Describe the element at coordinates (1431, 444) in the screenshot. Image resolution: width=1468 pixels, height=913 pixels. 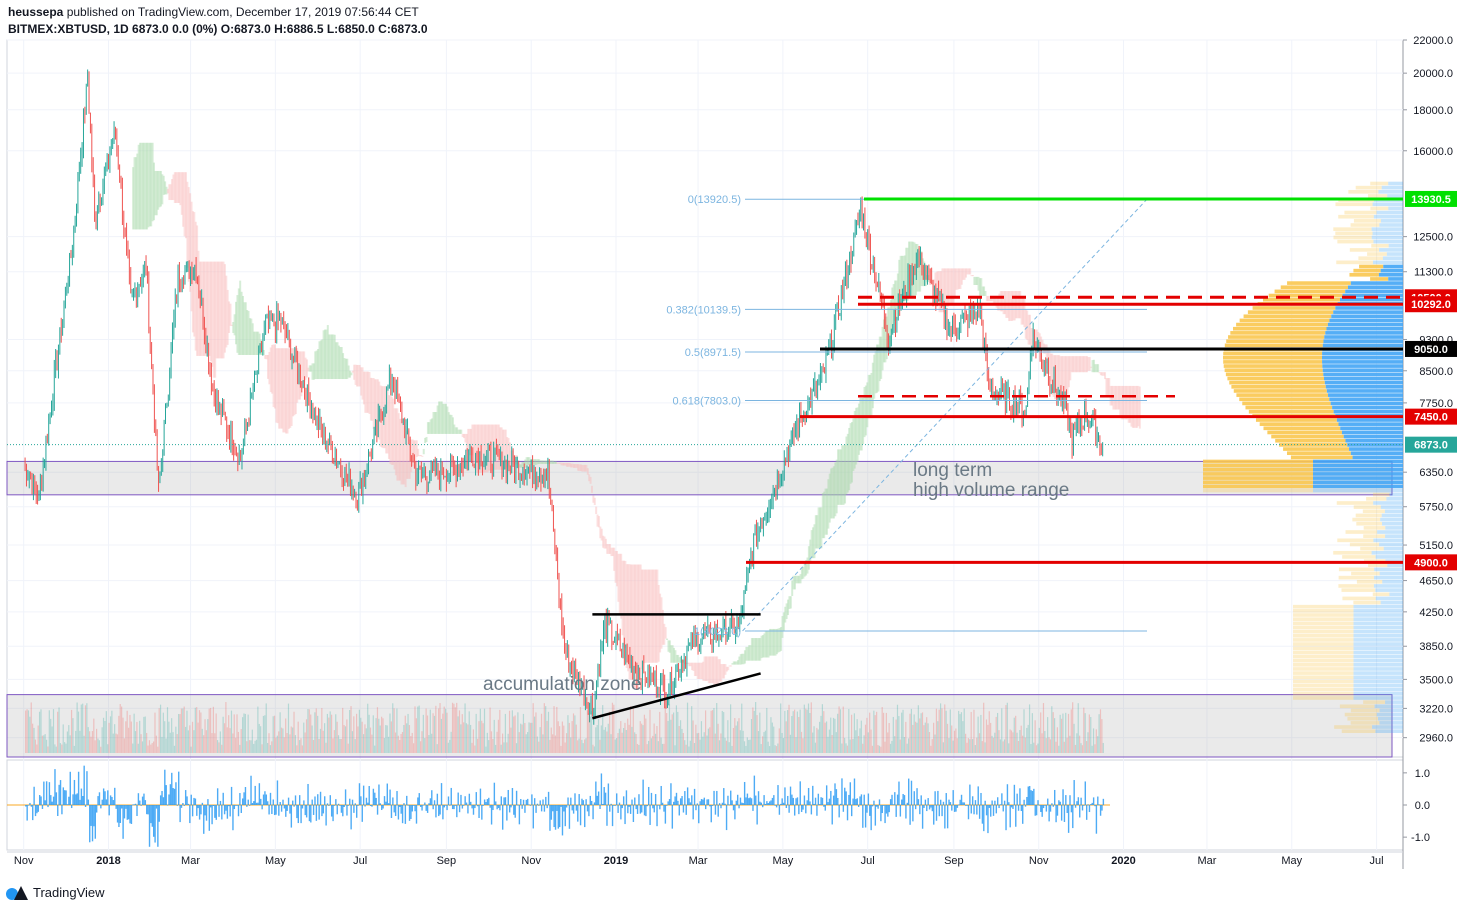
I see `last-price-label: 6873.0` at that location.